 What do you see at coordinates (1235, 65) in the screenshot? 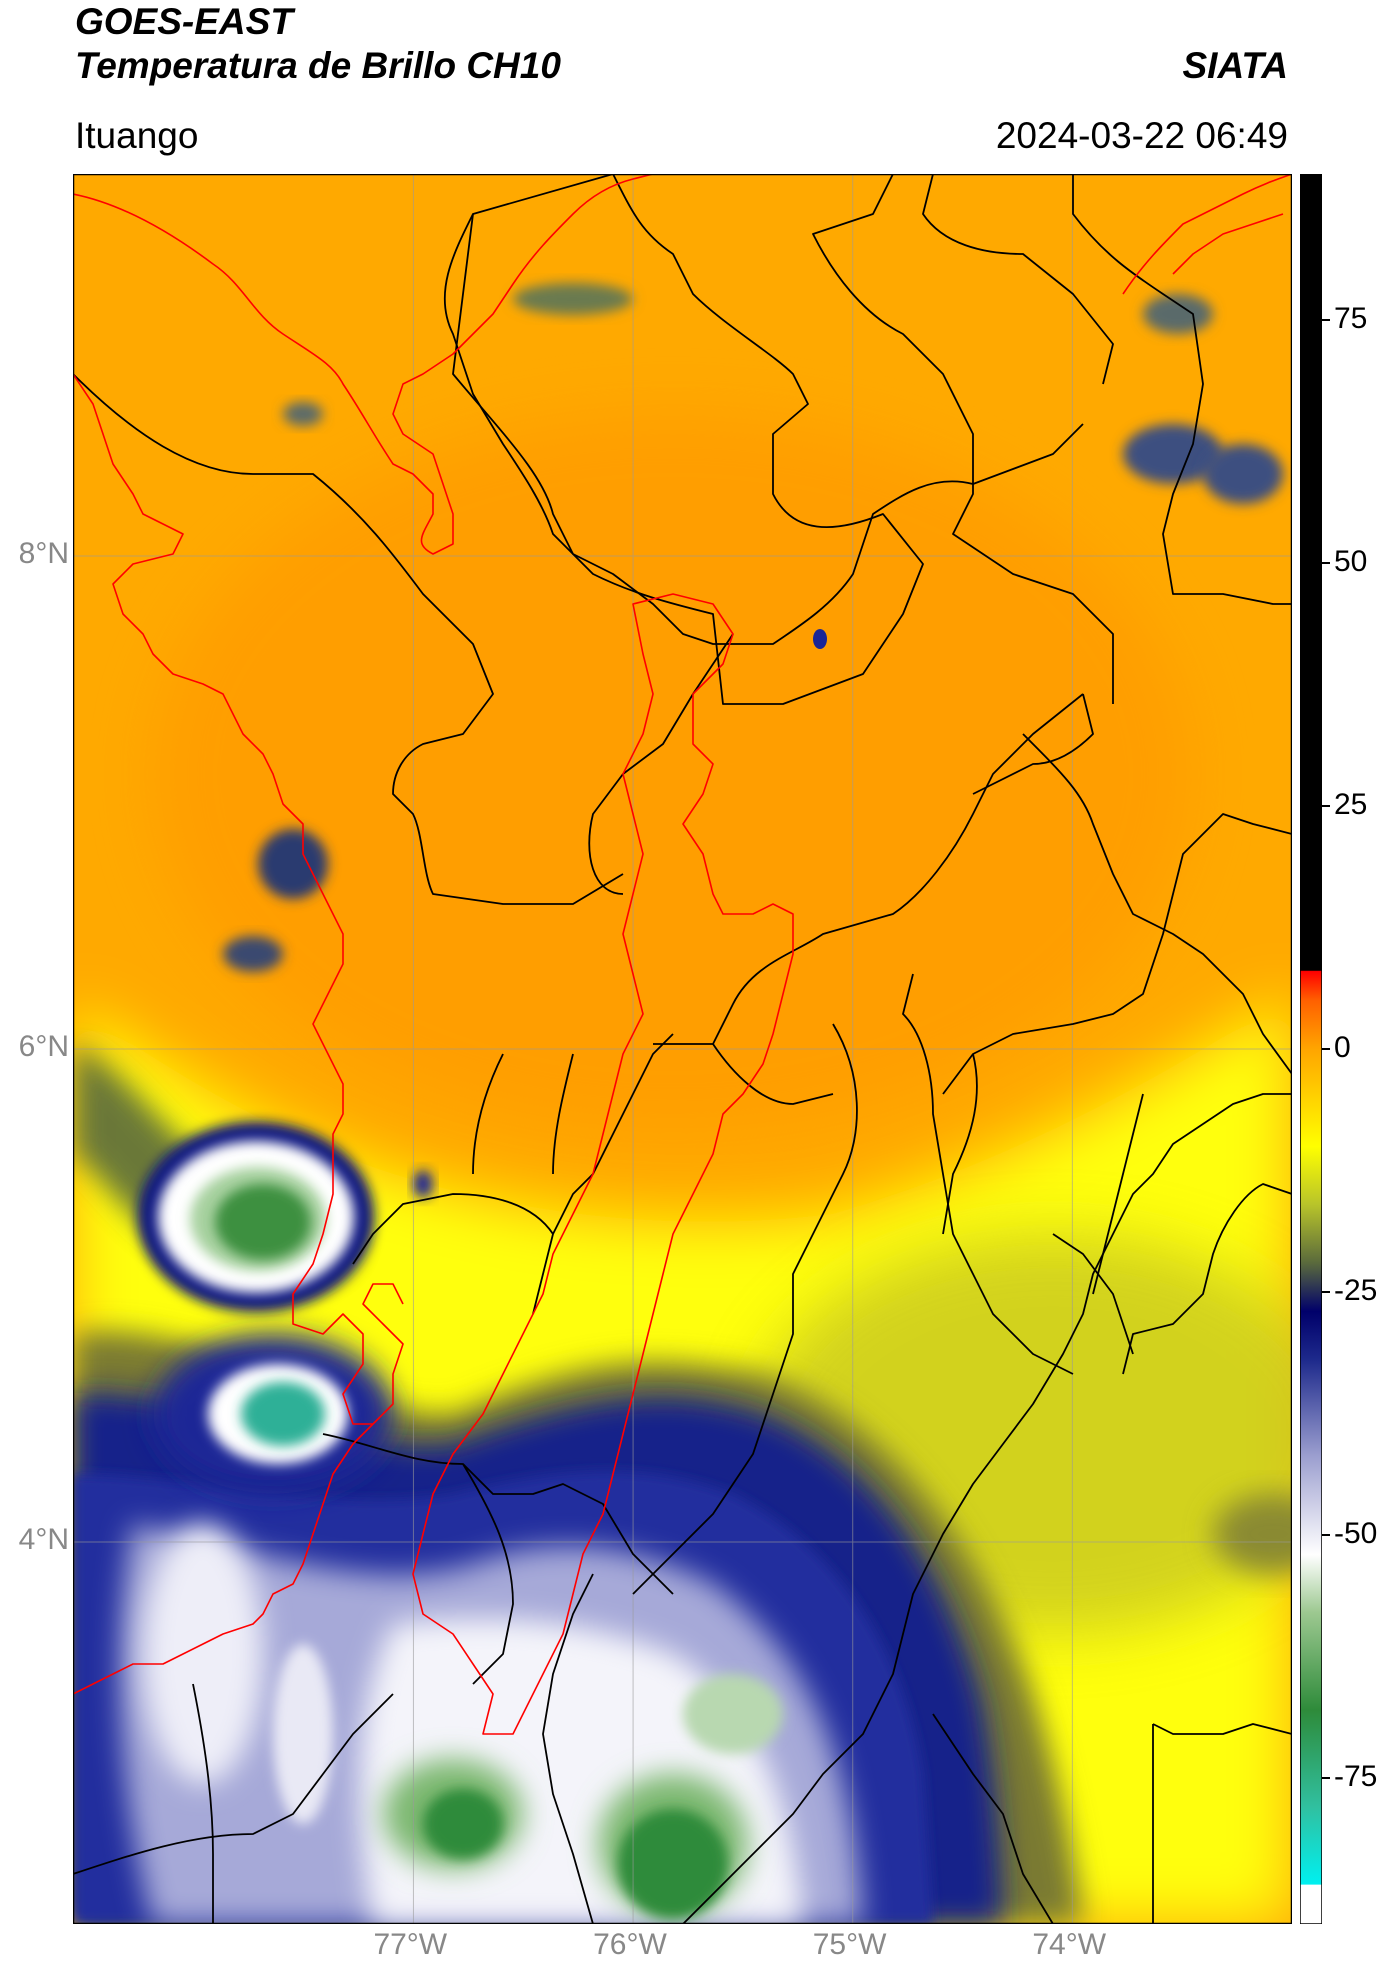
I see `org-label: SIATA` at bounding box center [1235, 65].